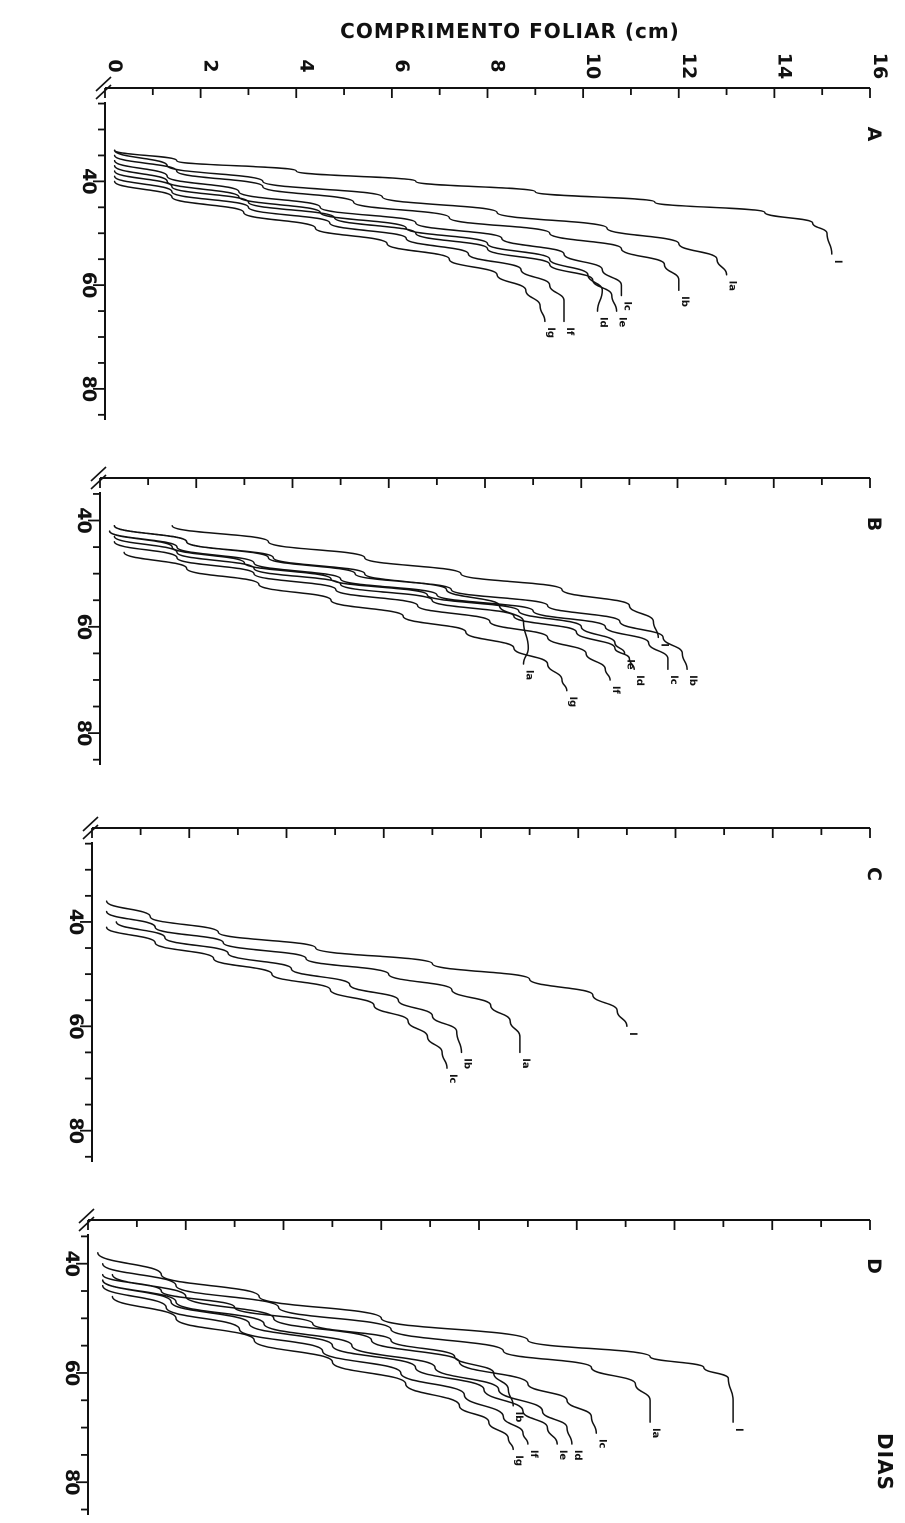  I want to click on value-tick-label: 0, so click(115, 65).